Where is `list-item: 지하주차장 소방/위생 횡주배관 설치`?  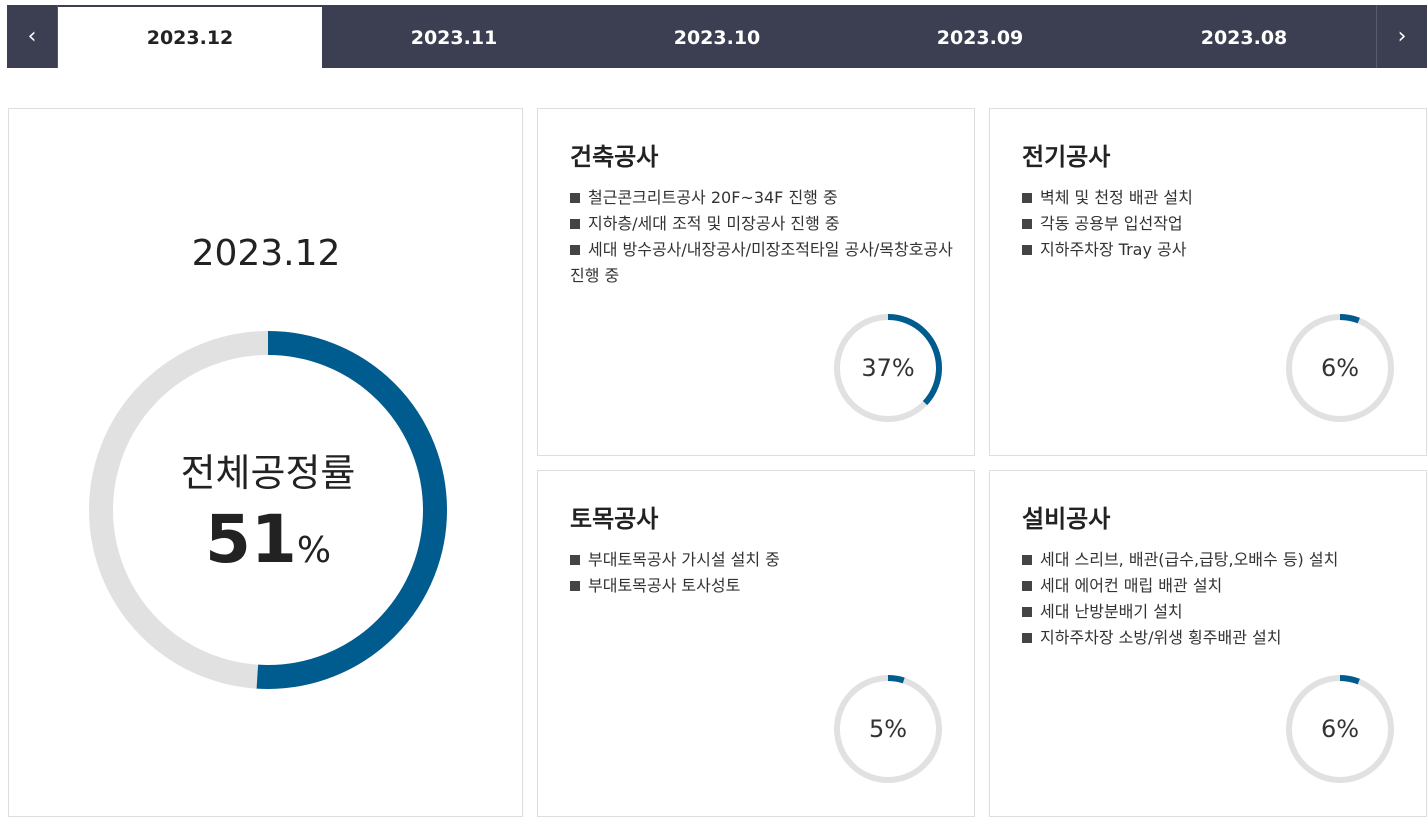 list-item: 지하주차장 소방/위생 횡주배관 설치 is located at coordinates (1222, 638).